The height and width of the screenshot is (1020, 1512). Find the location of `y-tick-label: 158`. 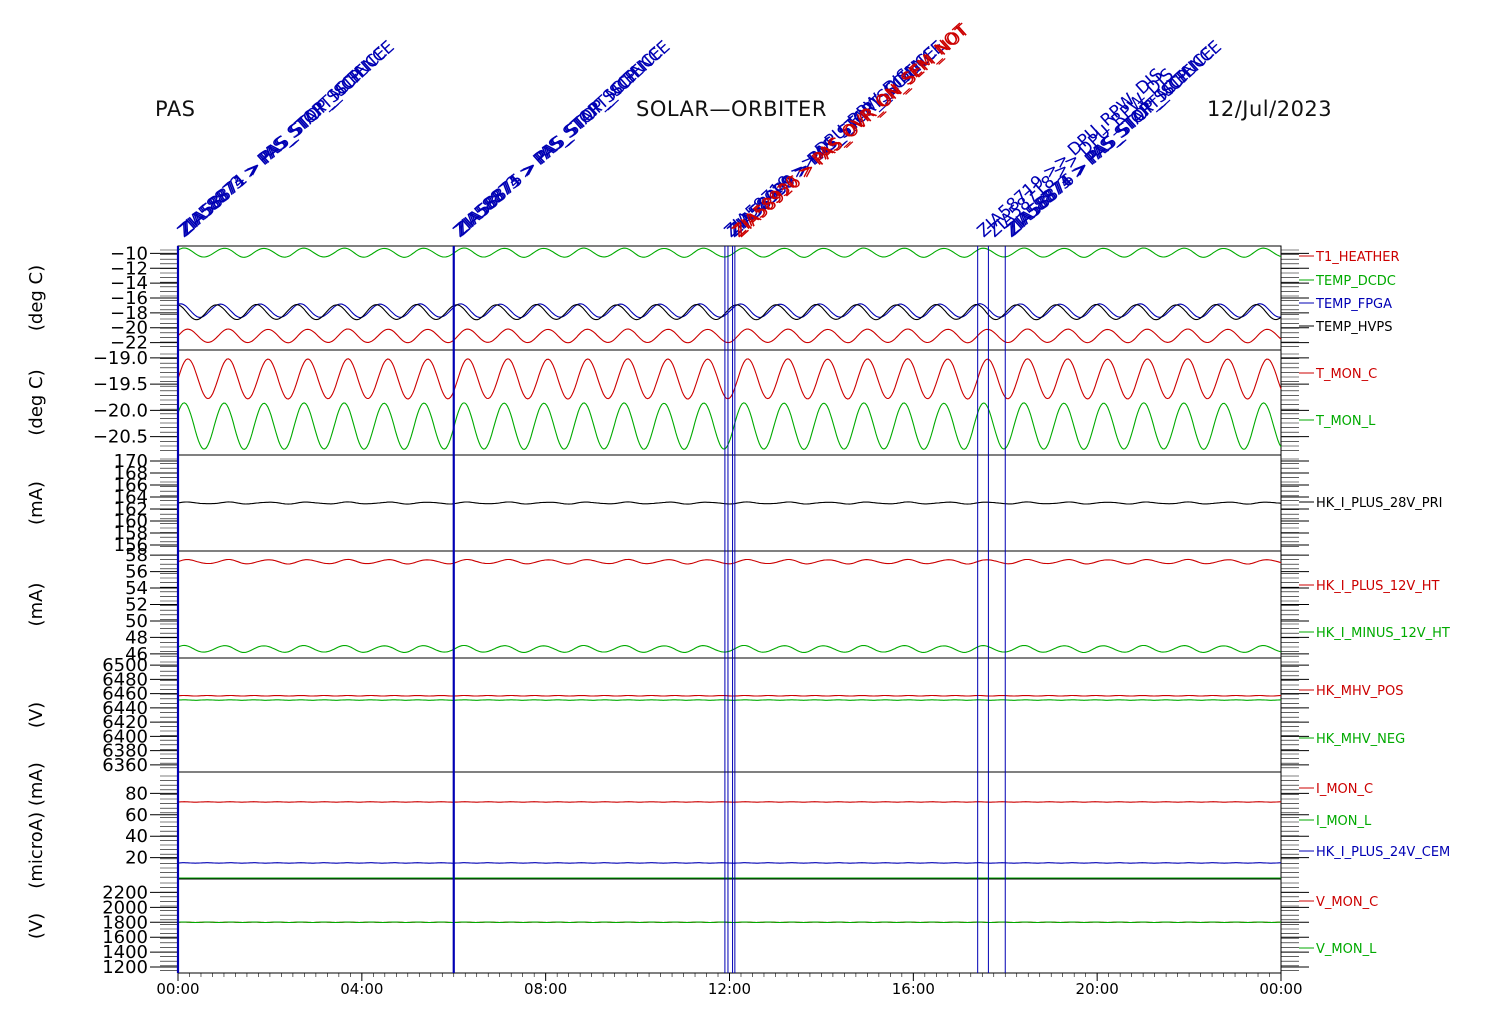

y-tick-label: 158 is located at coordinates (131, 533).